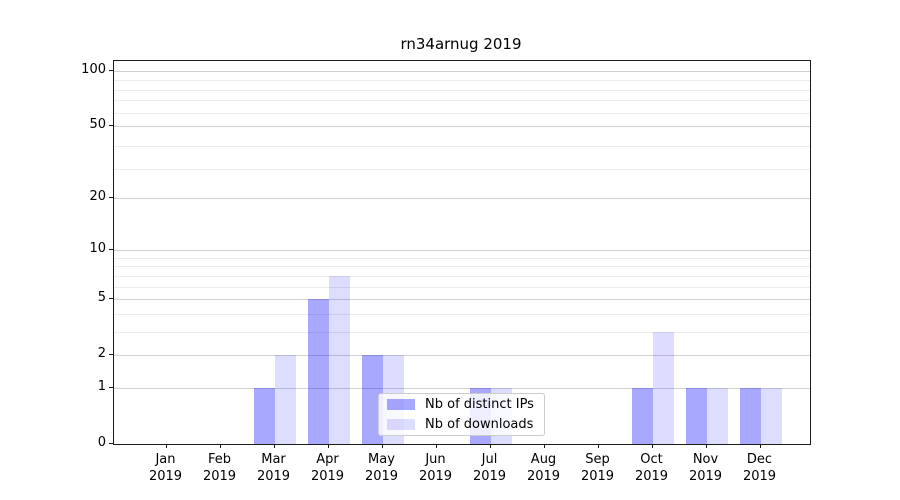  I want to click on y-tick-label-2: 2, so click(101, 354).